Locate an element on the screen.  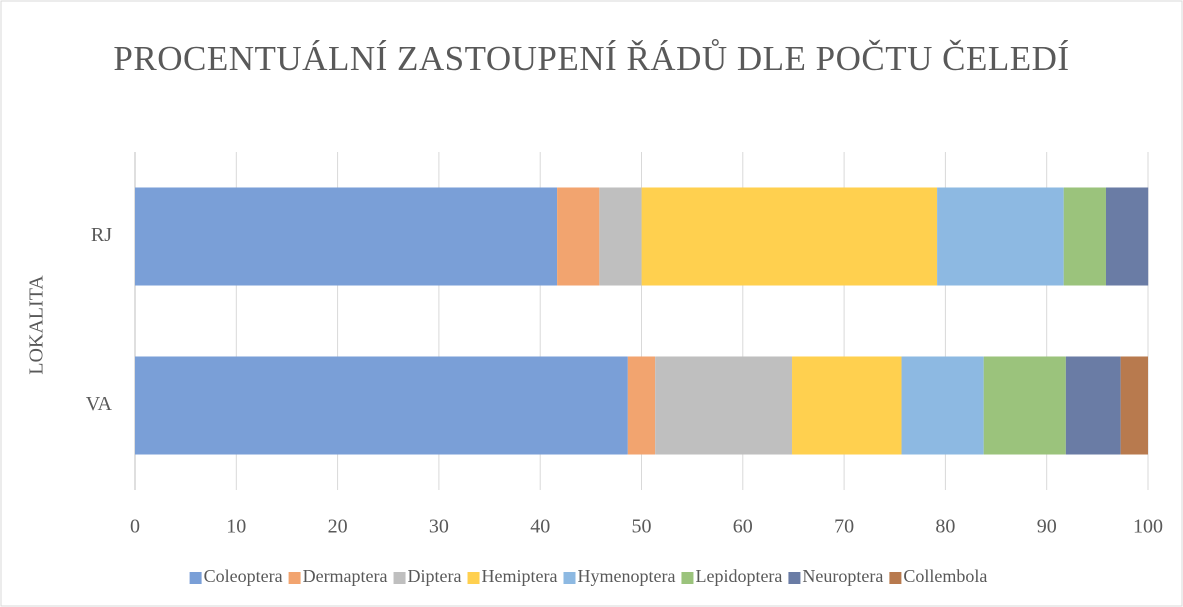
legend-label: Collembola is located at coordinates (945, 576).